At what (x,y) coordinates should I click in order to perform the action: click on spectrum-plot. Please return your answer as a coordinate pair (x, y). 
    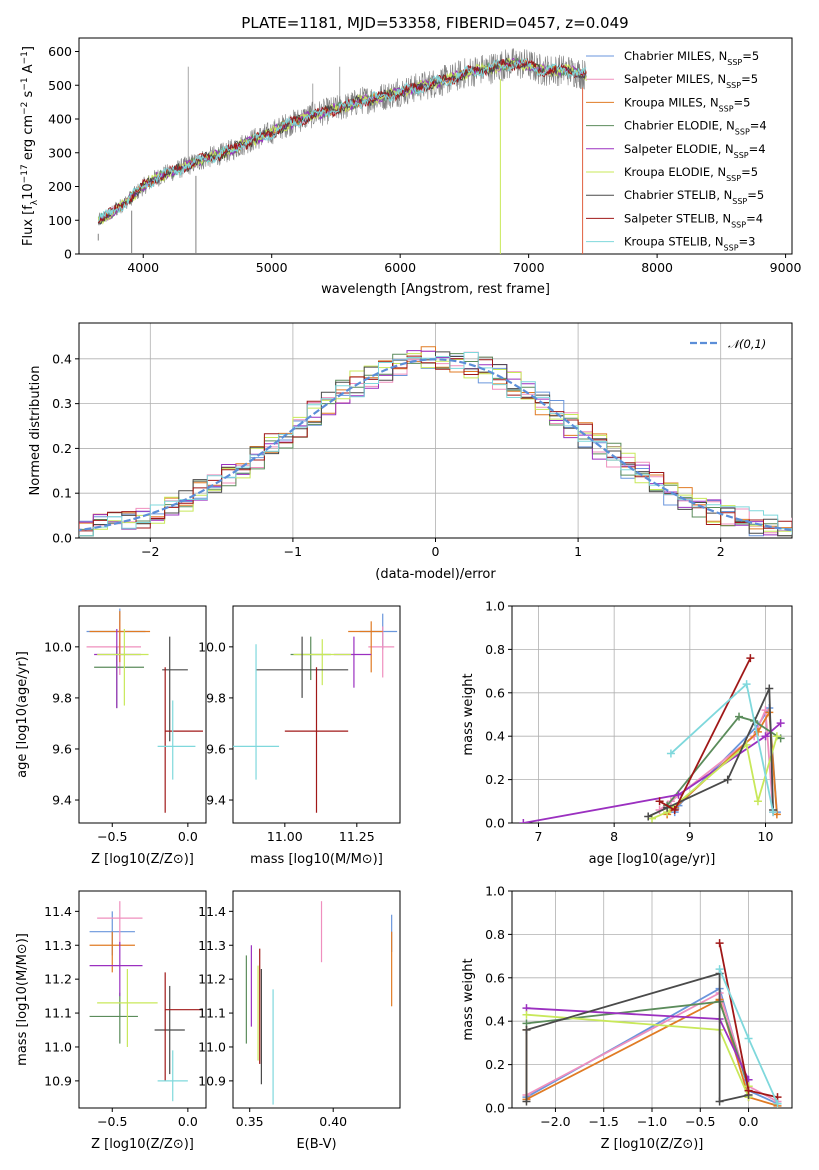
    Looking at the image, I should click on (342, 151).